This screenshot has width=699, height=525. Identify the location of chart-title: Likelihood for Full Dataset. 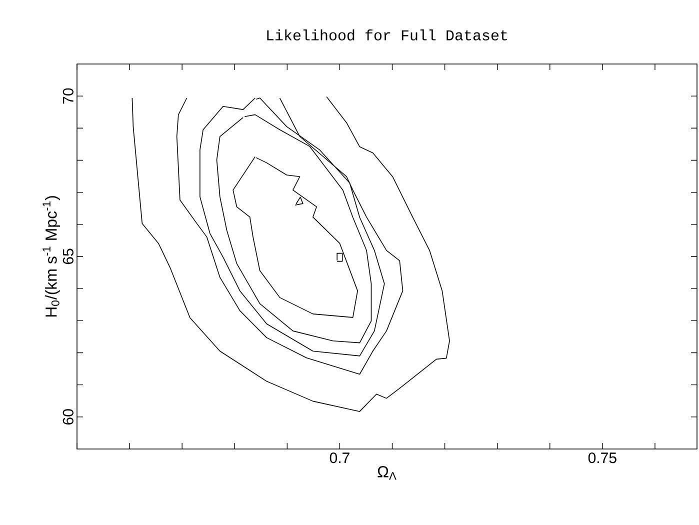
(387, 34).